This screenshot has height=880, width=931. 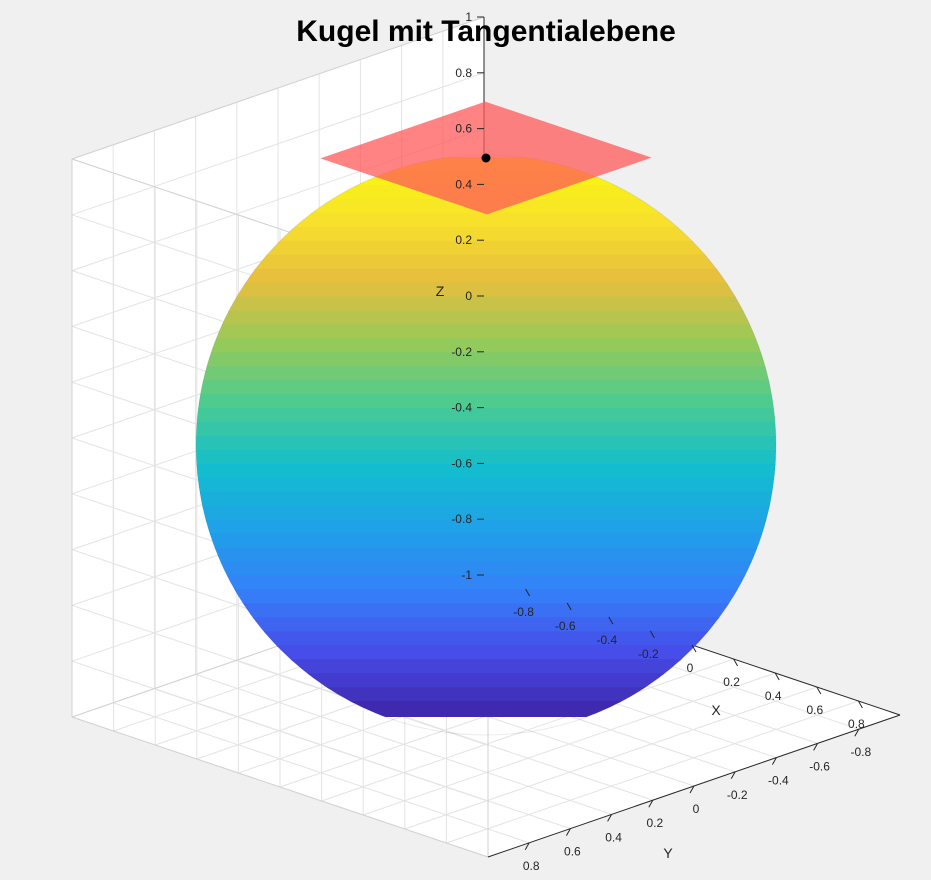 I want to click on y-tick-label: 0.6, so click(x=572, y=852).